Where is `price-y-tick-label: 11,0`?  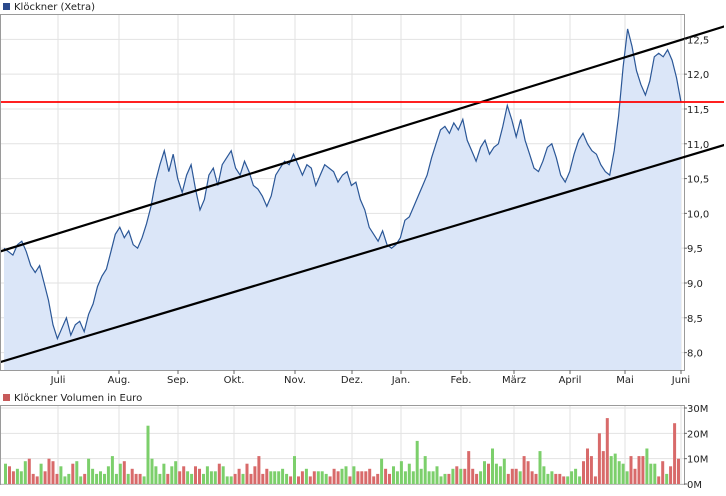 price-y-tick-label: 11,0 is located at coordinates (698, 145).